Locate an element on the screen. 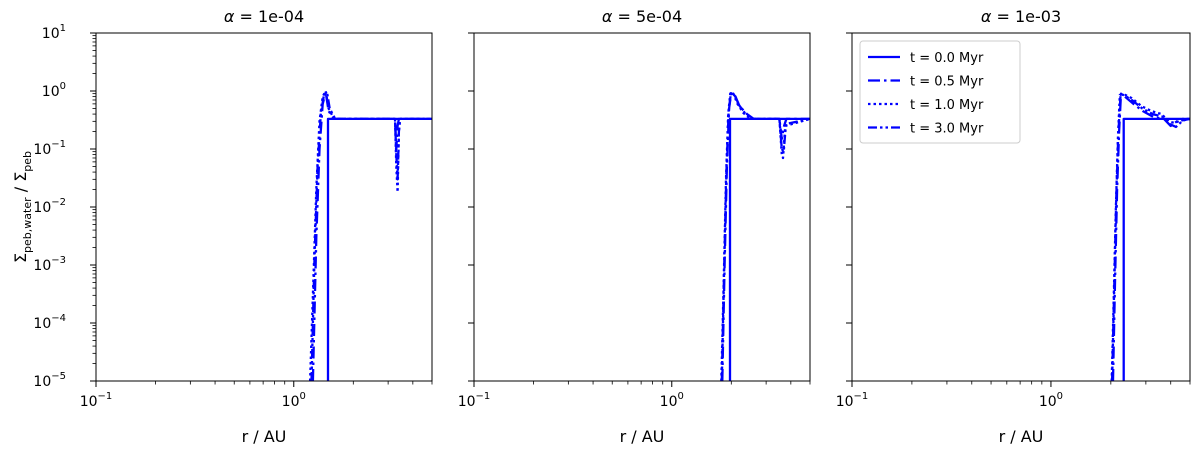 The width and height of the screenshot is (1200, 451). y-axis-label: Σpeb,water / Σpeb is located at coordinates (22, 207).